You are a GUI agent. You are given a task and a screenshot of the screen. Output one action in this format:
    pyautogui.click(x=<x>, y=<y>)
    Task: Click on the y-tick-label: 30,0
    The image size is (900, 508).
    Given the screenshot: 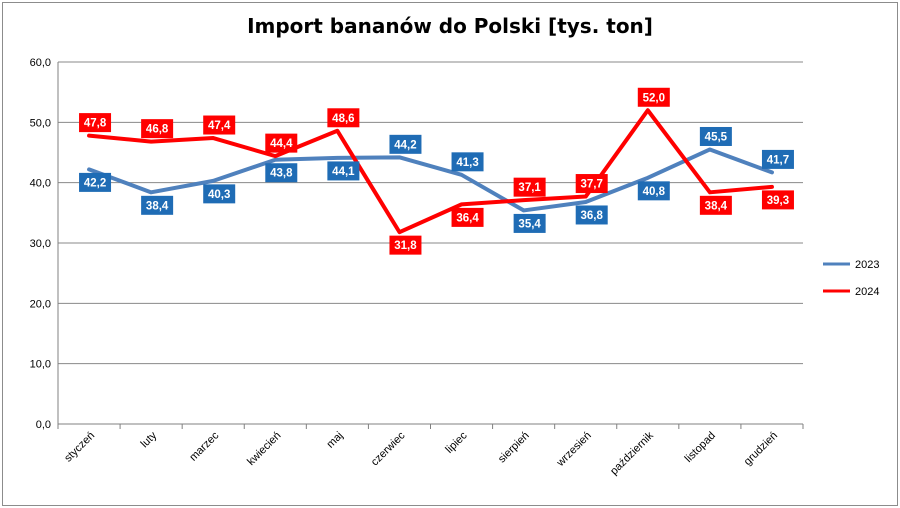 What is the action you would take?
    pyautogui.click(x=40, y=244)
    